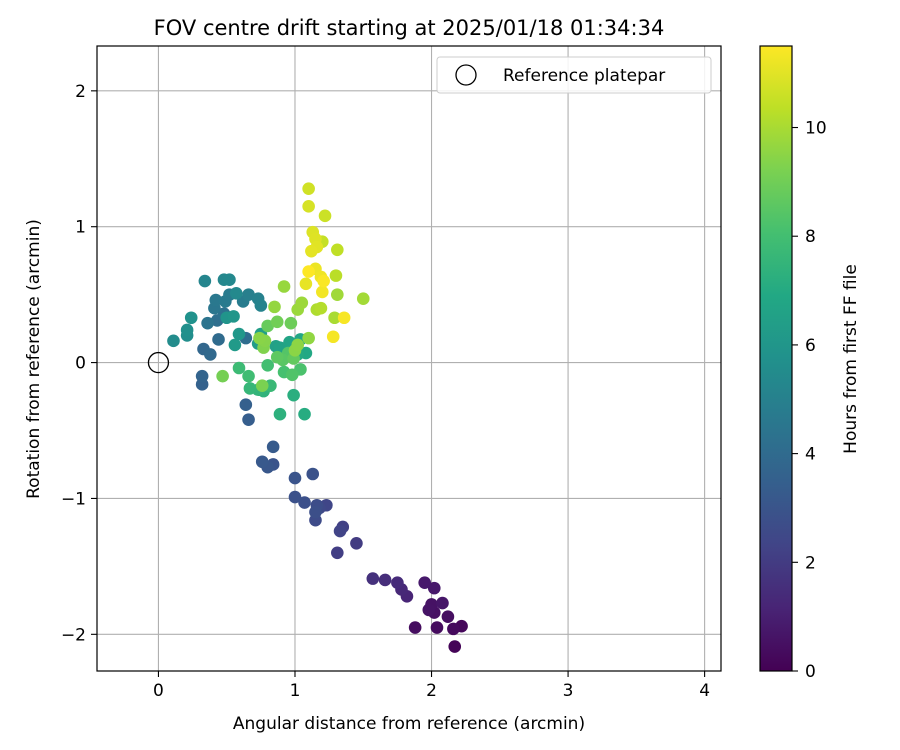 The width and height of the screenshot is (900, 750). Describe the element at coordinates (34, 359) in the screenshot. I see `y-axis-label: Rotation from reference (arcmin)` at that location.